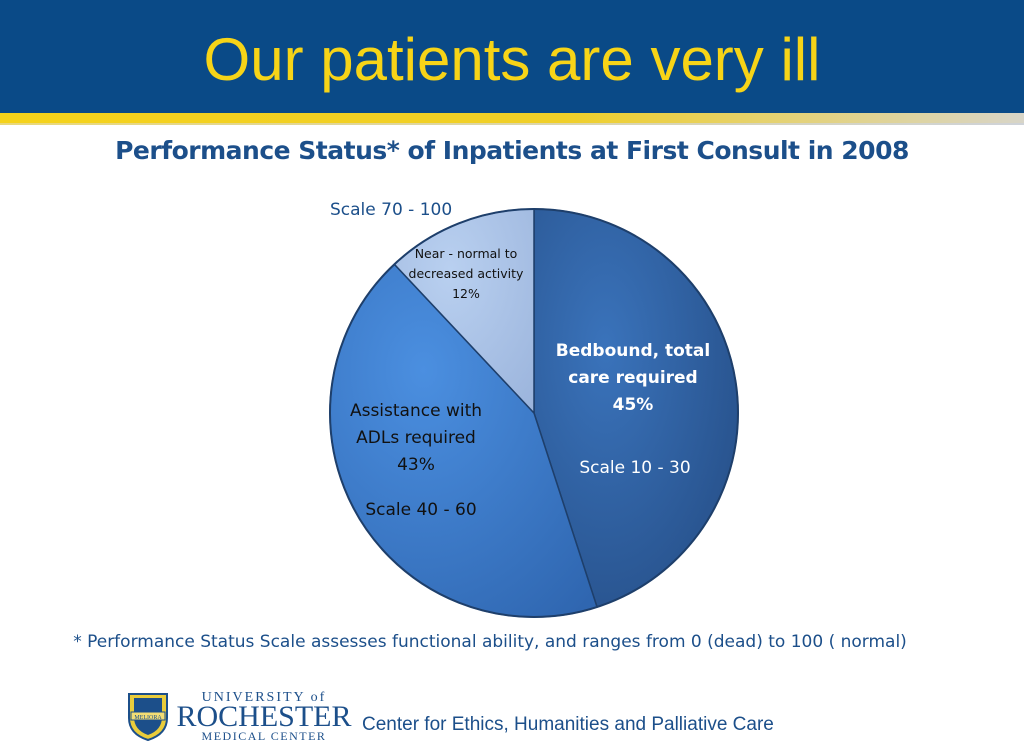  I want to click on bedbound-label-line2: care required, so click(633, 378).